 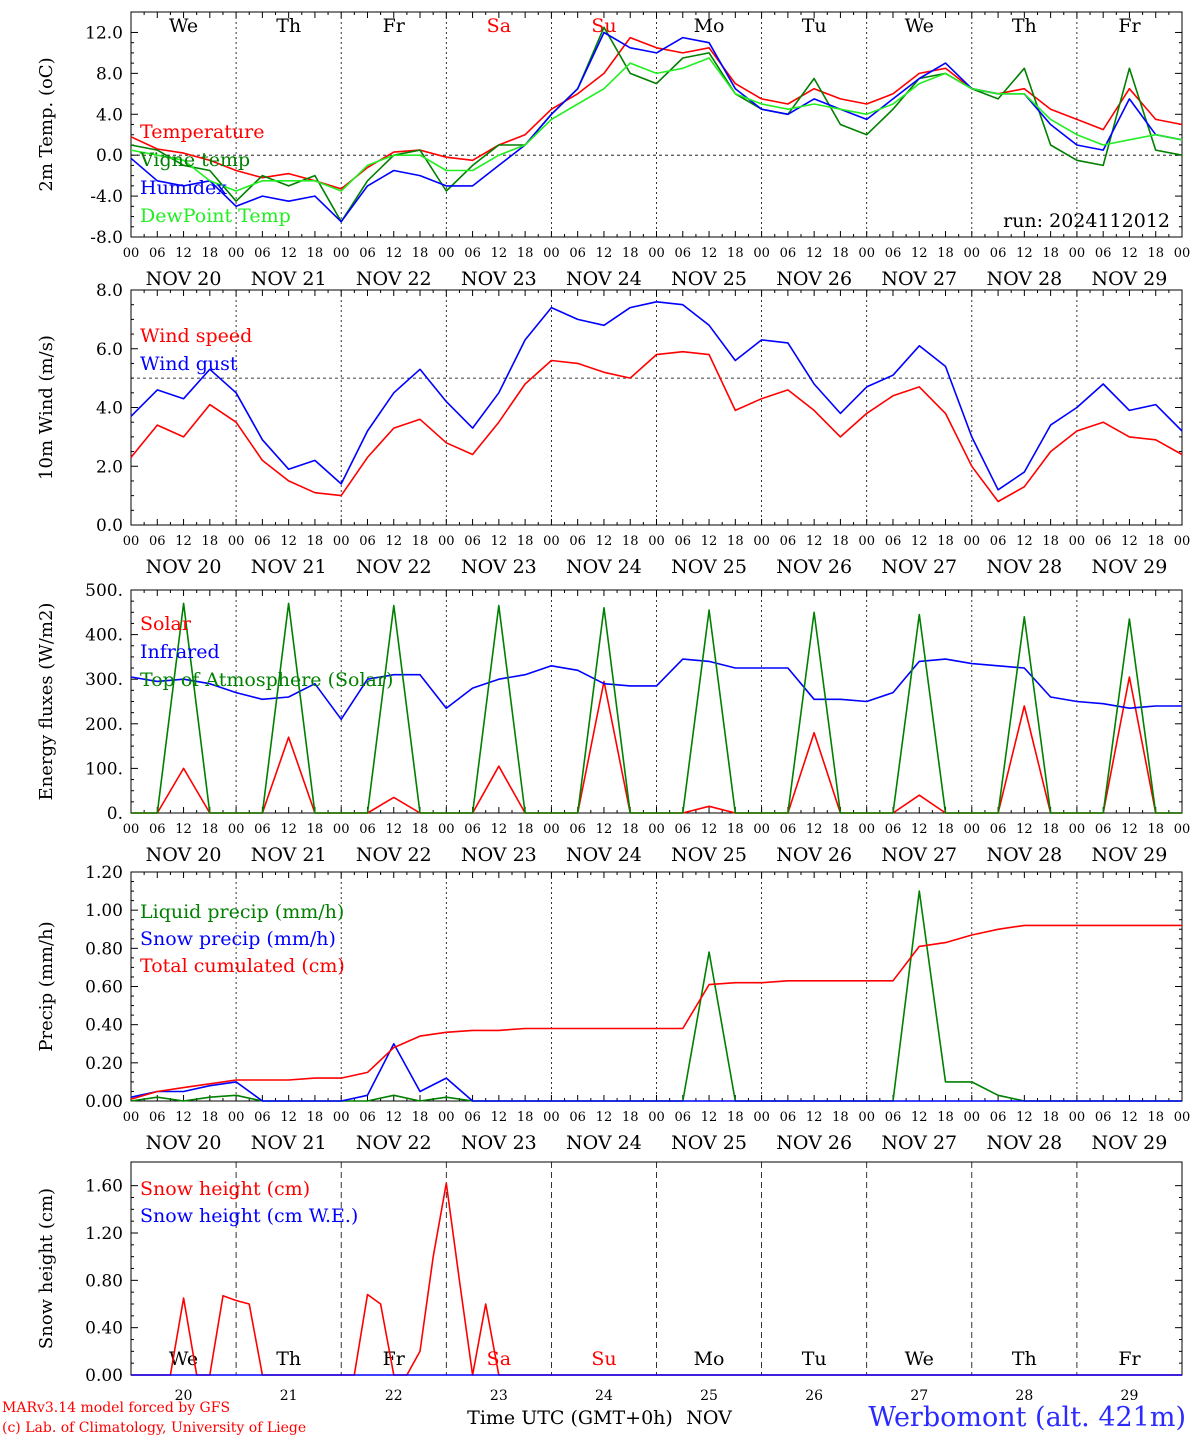 What do you see at coordinates (109, 350) in the screenshot?
I see `y-tick-label: 6.0` at bounding box center [109, 350].